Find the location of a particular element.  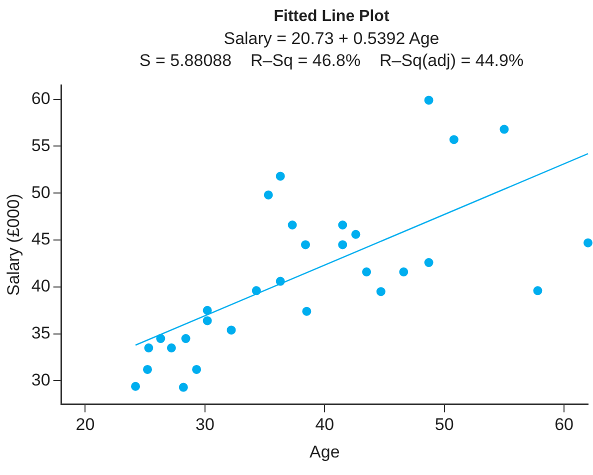

y-tick-label: 60 is located at coordinates (40, 98).